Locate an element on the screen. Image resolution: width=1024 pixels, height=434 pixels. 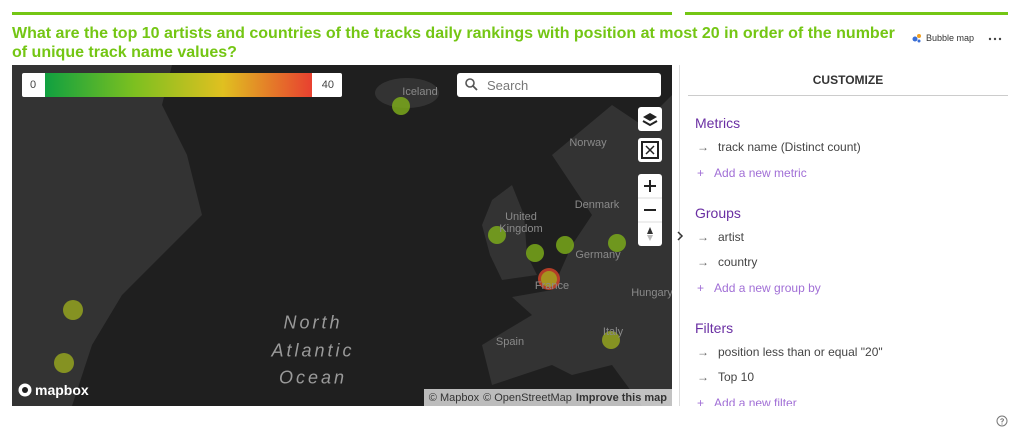
legend: 0 40 is located at coordinates (182, 85).